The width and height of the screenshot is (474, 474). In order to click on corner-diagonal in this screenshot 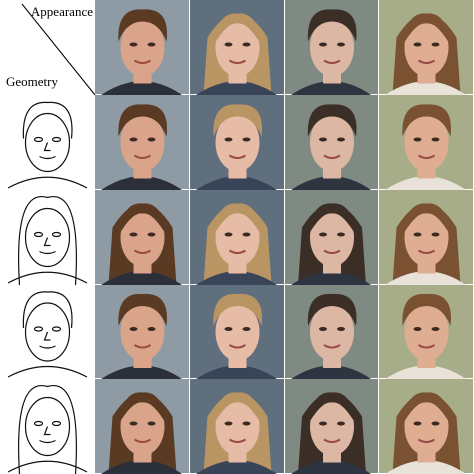, I will do `click(58, 49)`.